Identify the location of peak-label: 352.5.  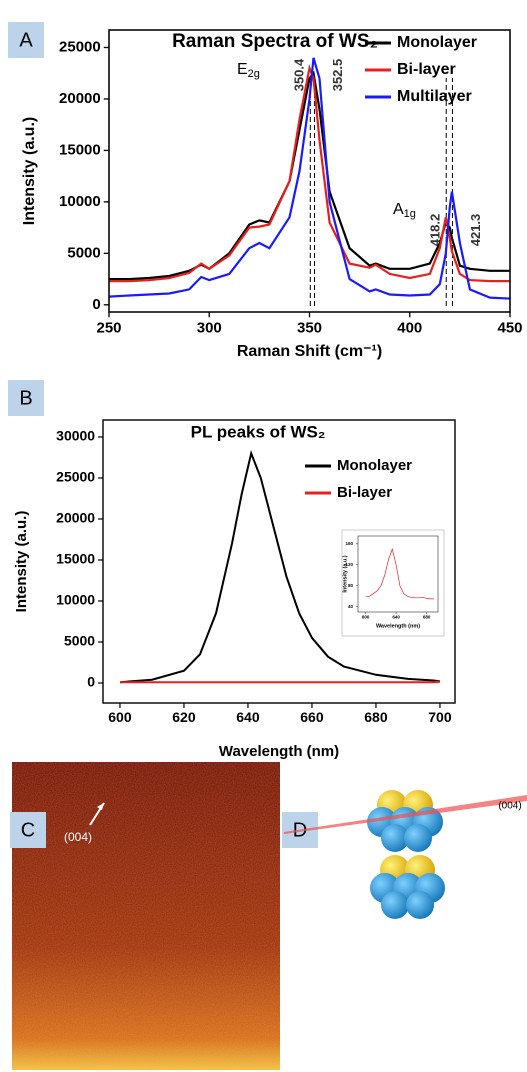
(337, 75).